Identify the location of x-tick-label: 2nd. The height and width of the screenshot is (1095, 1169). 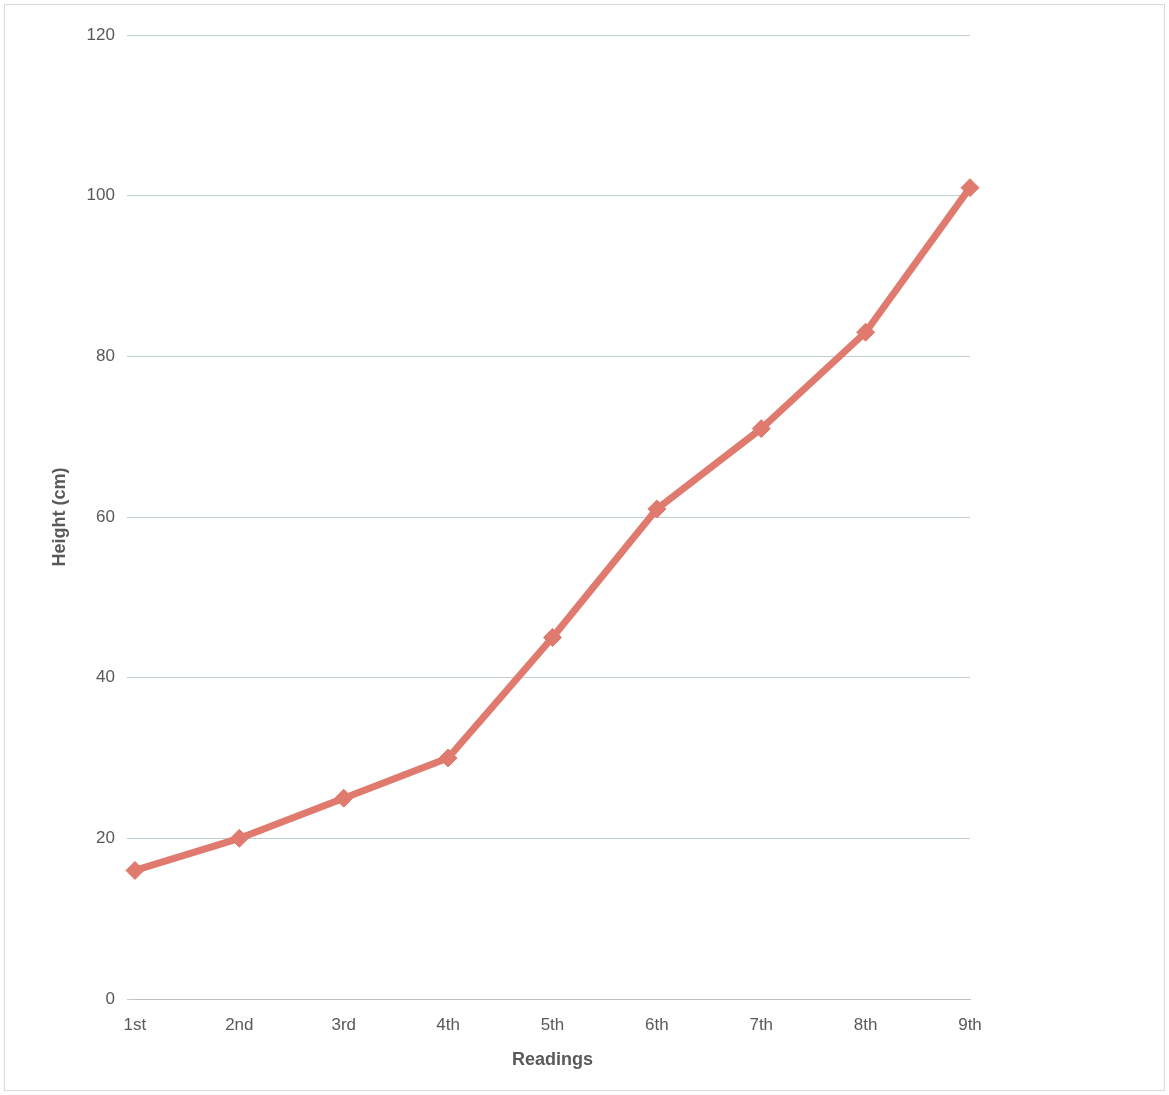
(239, 1024).